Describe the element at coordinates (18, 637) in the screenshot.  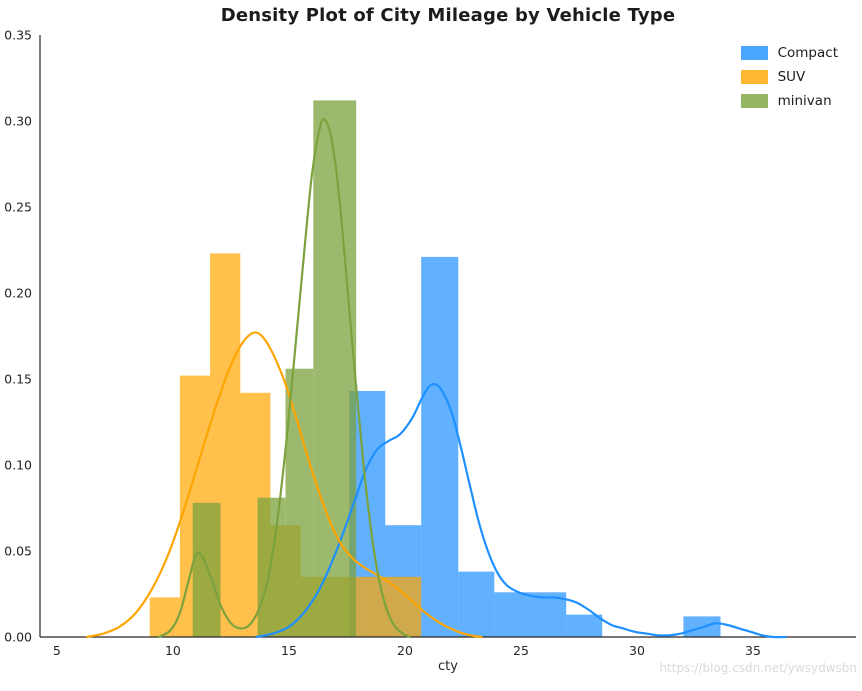
I see `y-tick-label: 0.00` at that location.